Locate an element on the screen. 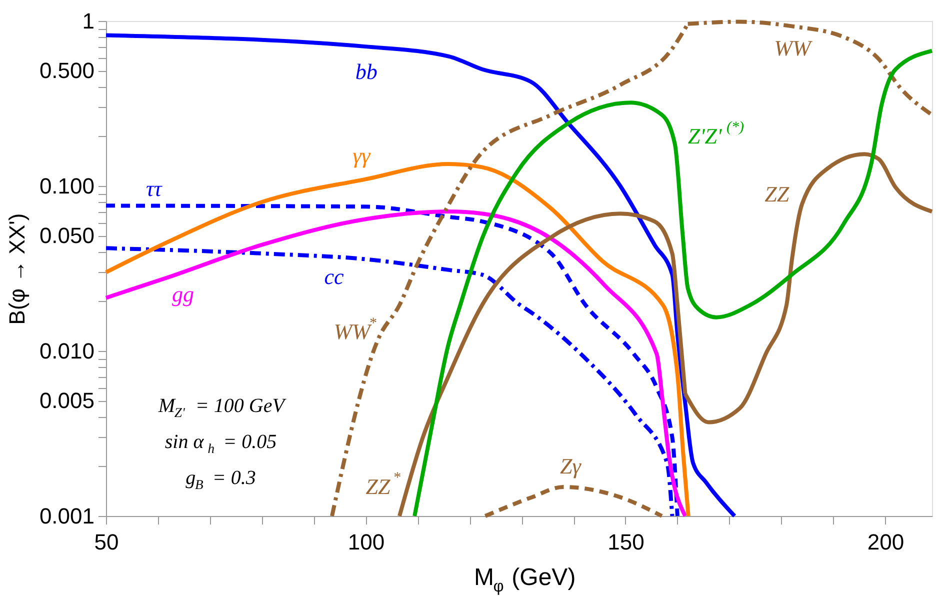 The height and width of the screenshot is (603, 939). y-tick-label: 0.100 is located at coordinates (66, 186).